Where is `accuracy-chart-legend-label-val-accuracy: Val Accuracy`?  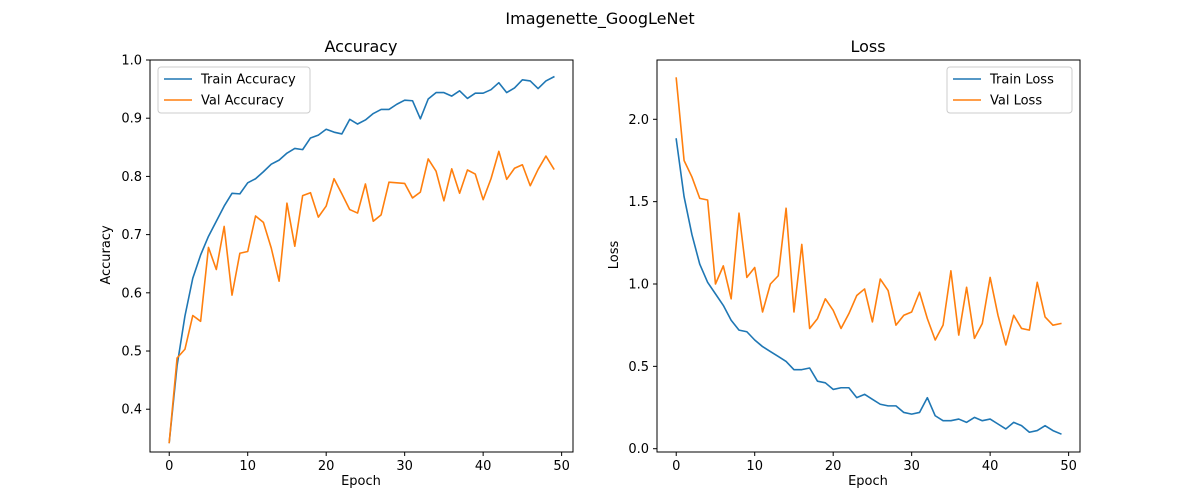 accuracy-chart-legend-label-val-accuracy: Val Accuracy is located at coordinates (242, 101).